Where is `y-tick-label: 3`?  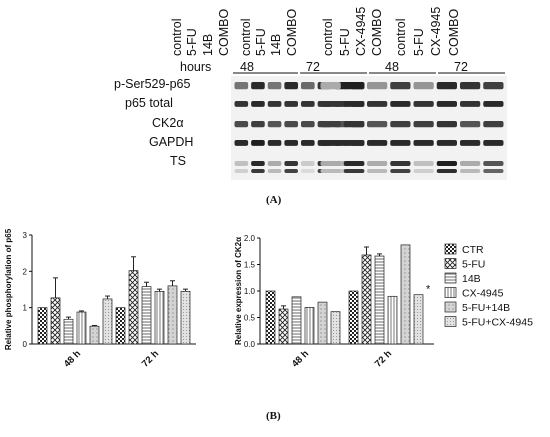
y-tick-label: 3 is located at coordinates (25, 235).